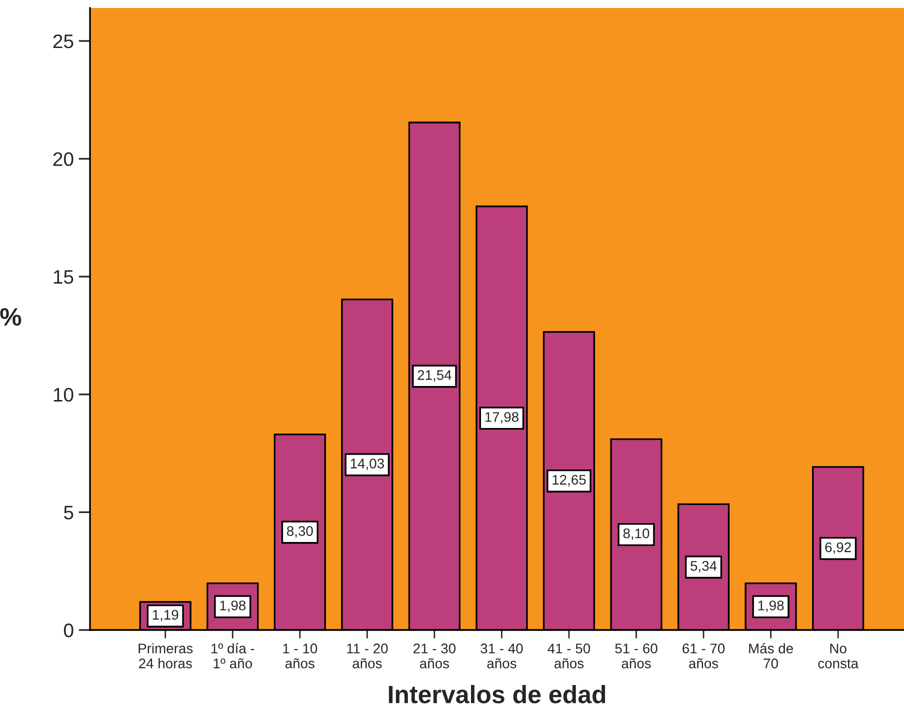  I want to click on data-label: 5,34, so click(703, 566).